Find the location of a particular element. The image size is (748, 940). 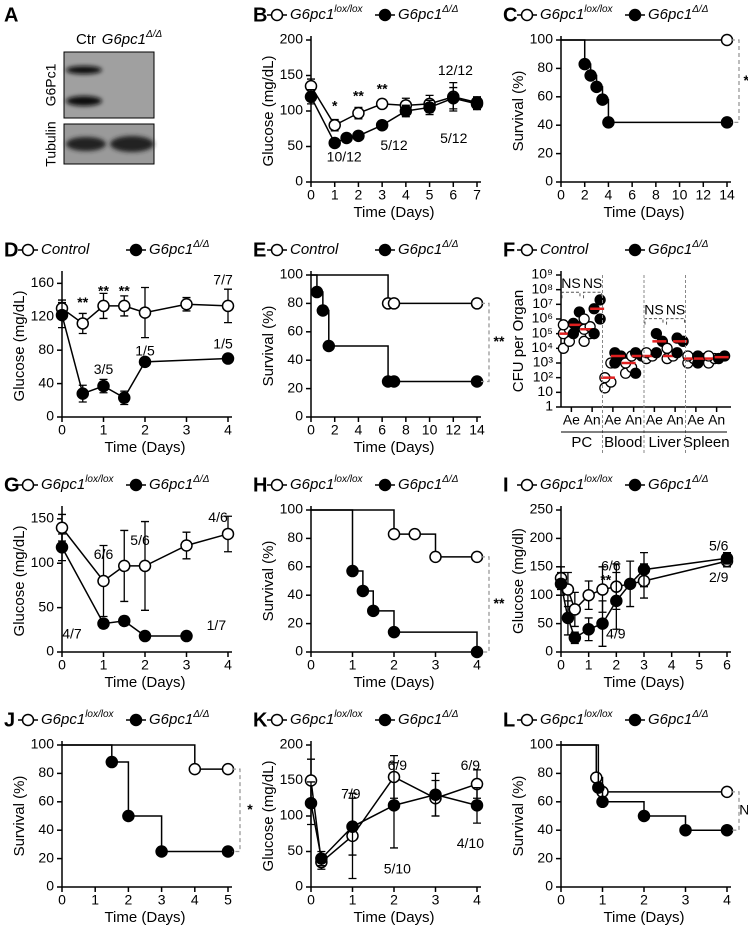

group-label: Spleen is located at coordinates (706, 442).